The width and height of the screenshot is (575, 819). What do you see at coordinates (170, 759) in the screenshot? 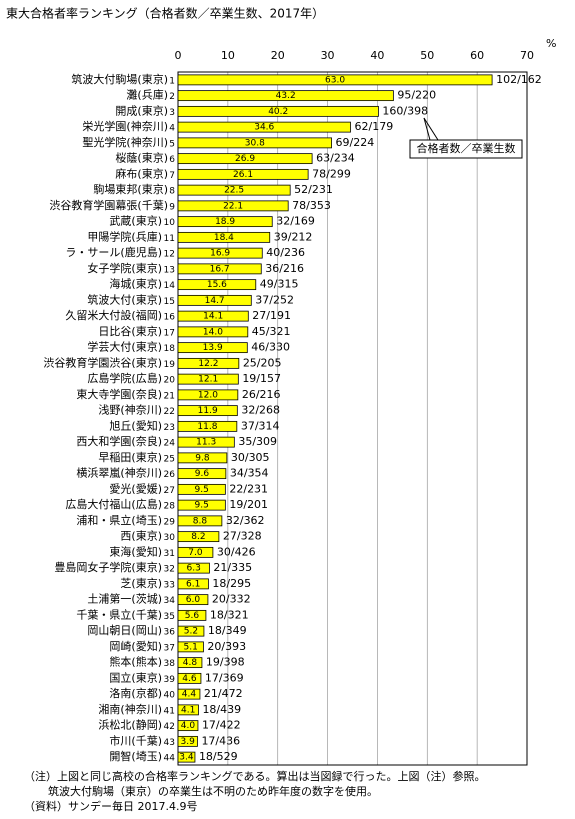
I see `rank-label: 44` at bounding box center [170, 759].